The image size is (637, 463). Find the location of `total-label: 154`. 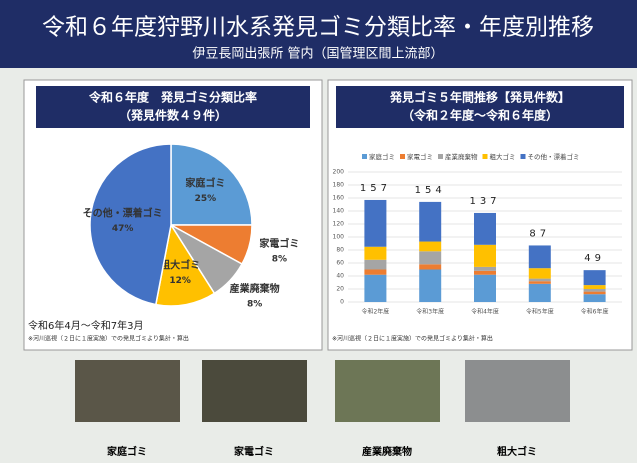

total-label: 154 is located at coordinates (430, 190).